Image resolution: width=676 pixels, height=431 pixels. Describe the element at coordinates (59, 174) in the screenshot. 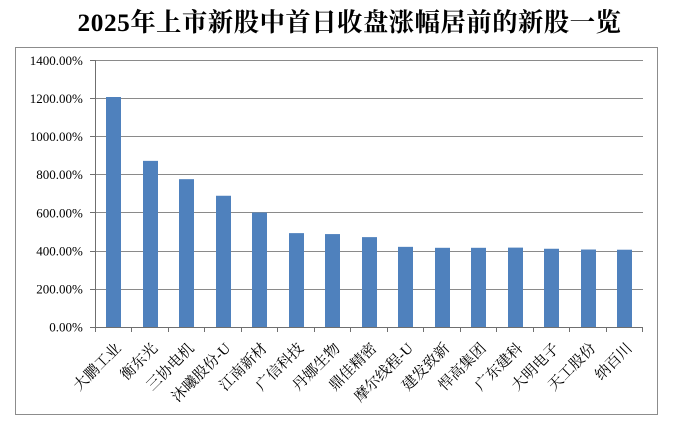

I see `y-axis-tick-label: 800.00%` at that location.